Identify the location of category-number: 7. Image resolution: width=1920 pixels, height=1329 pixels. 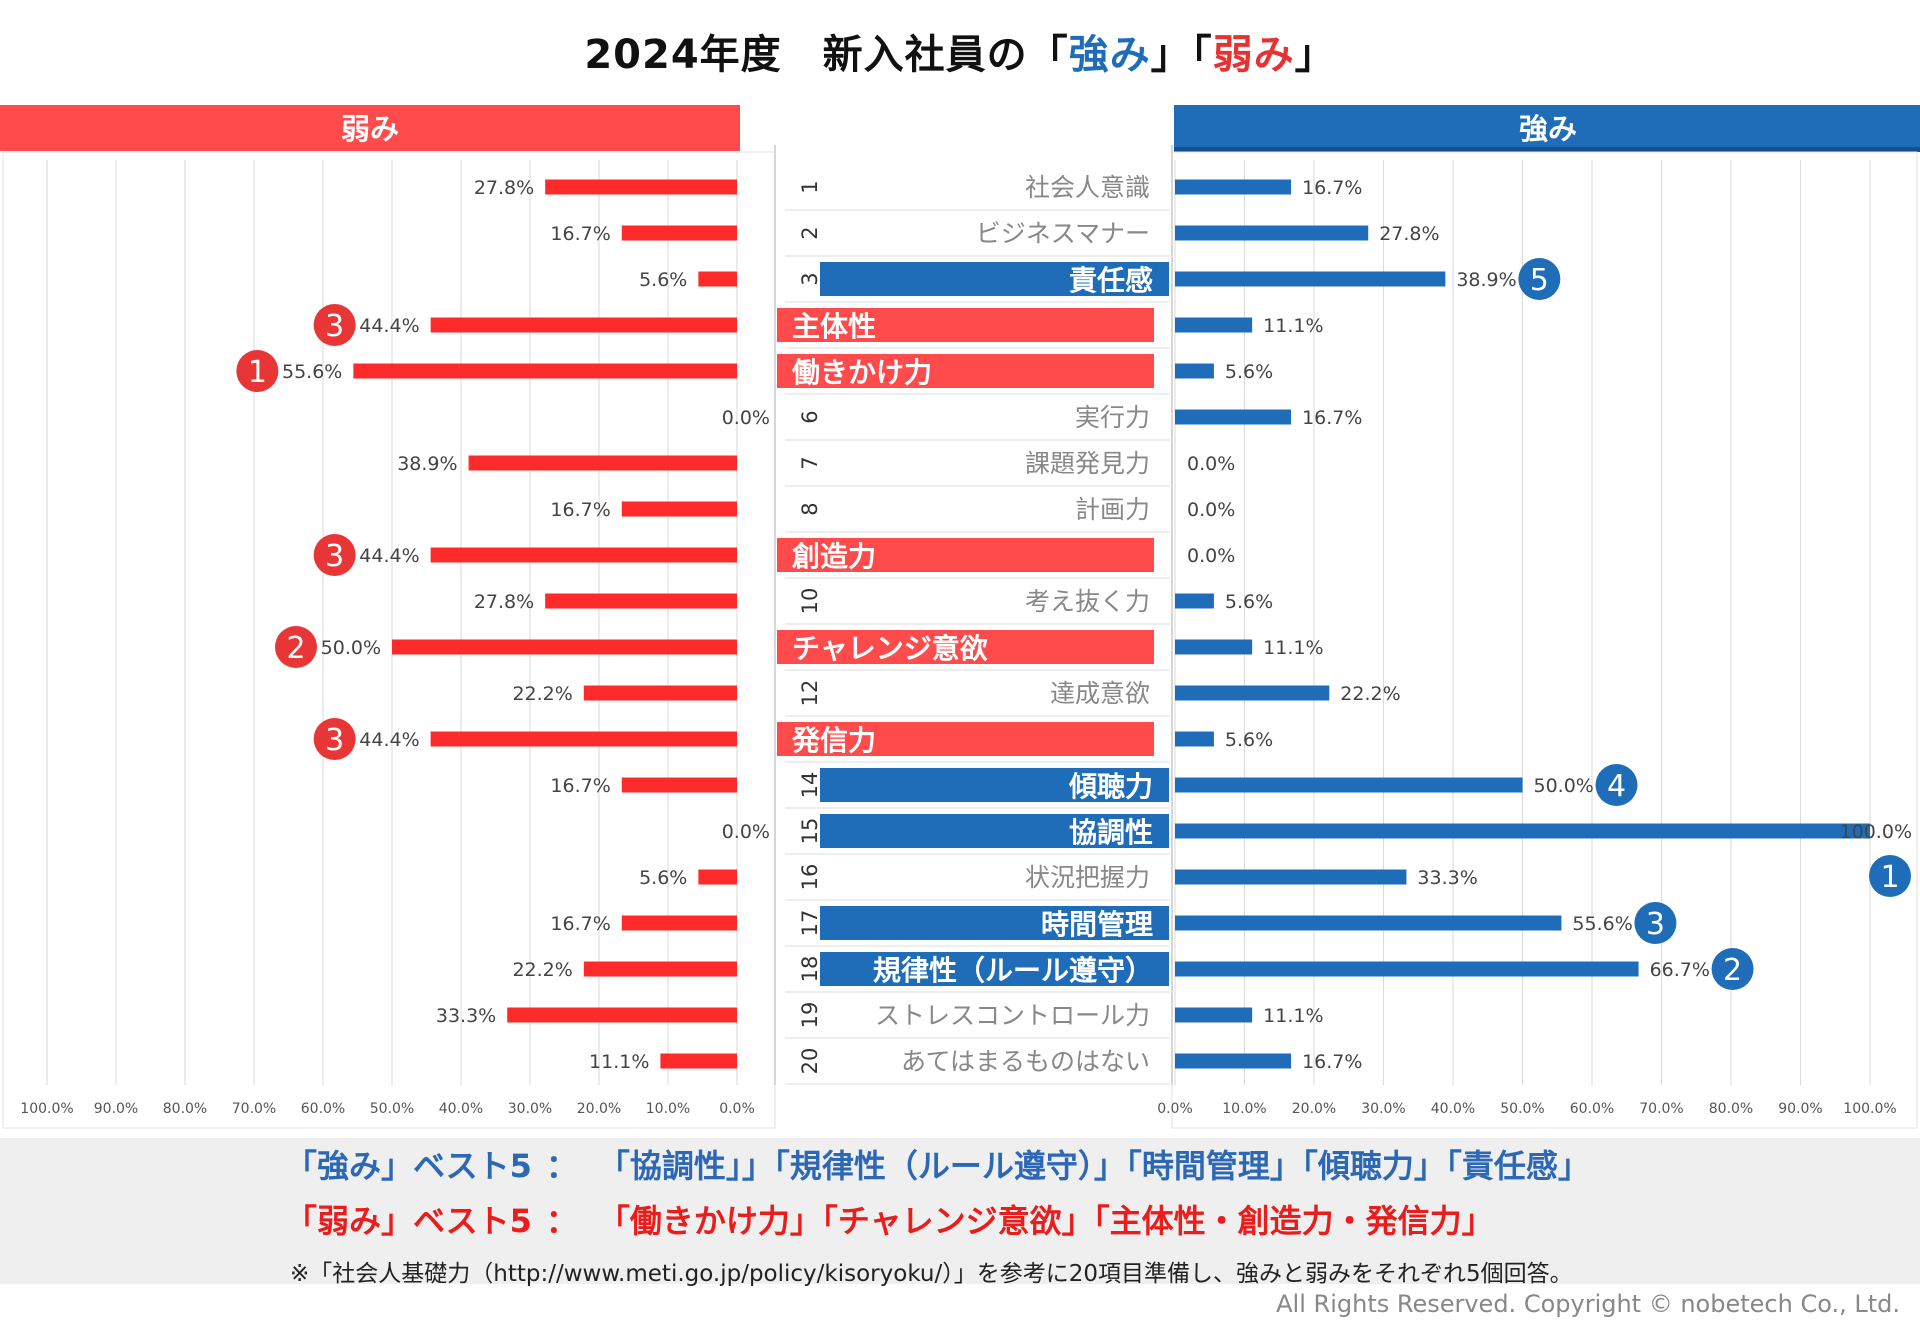
(810, 462).